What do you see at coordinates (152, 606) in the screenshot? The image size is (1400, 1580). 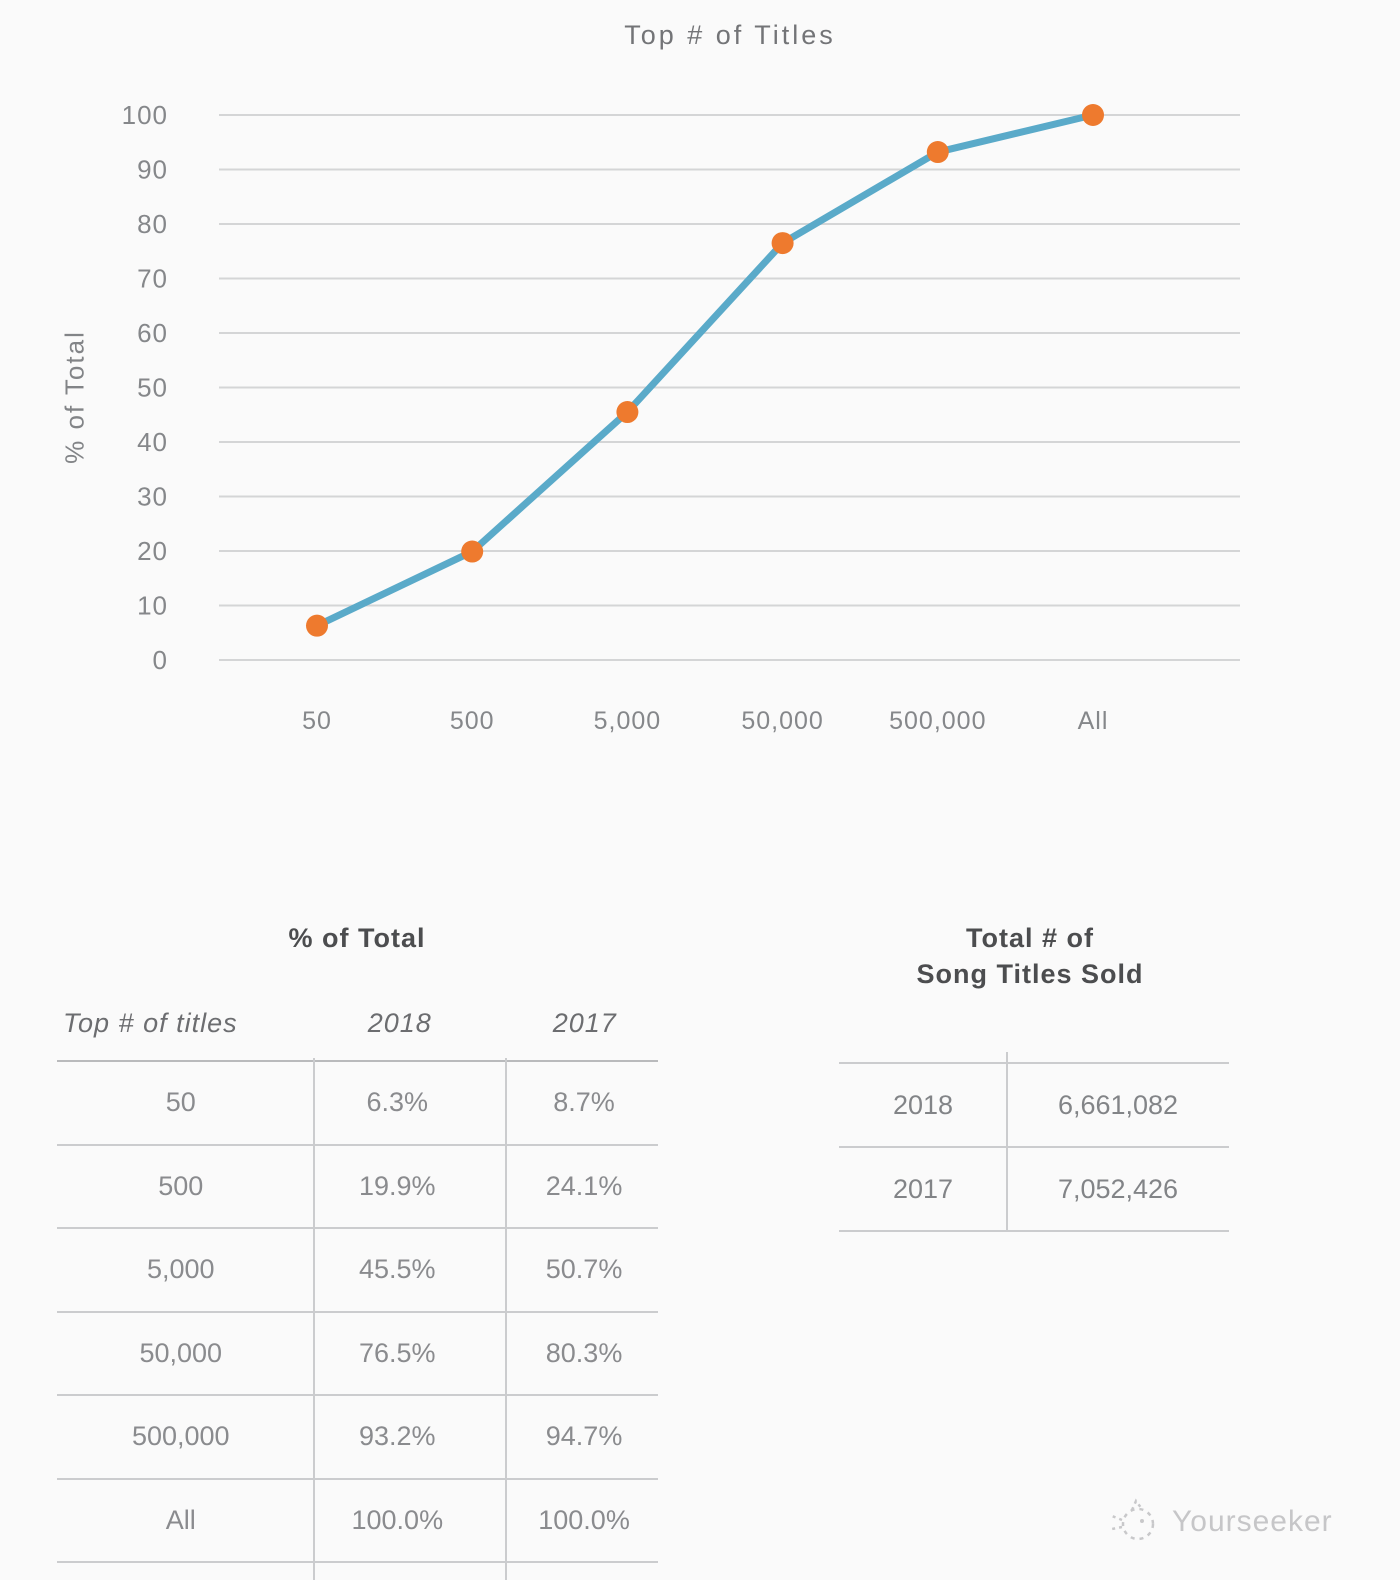 I see `y-tick-label: 10` at bounding box center [152, 606].